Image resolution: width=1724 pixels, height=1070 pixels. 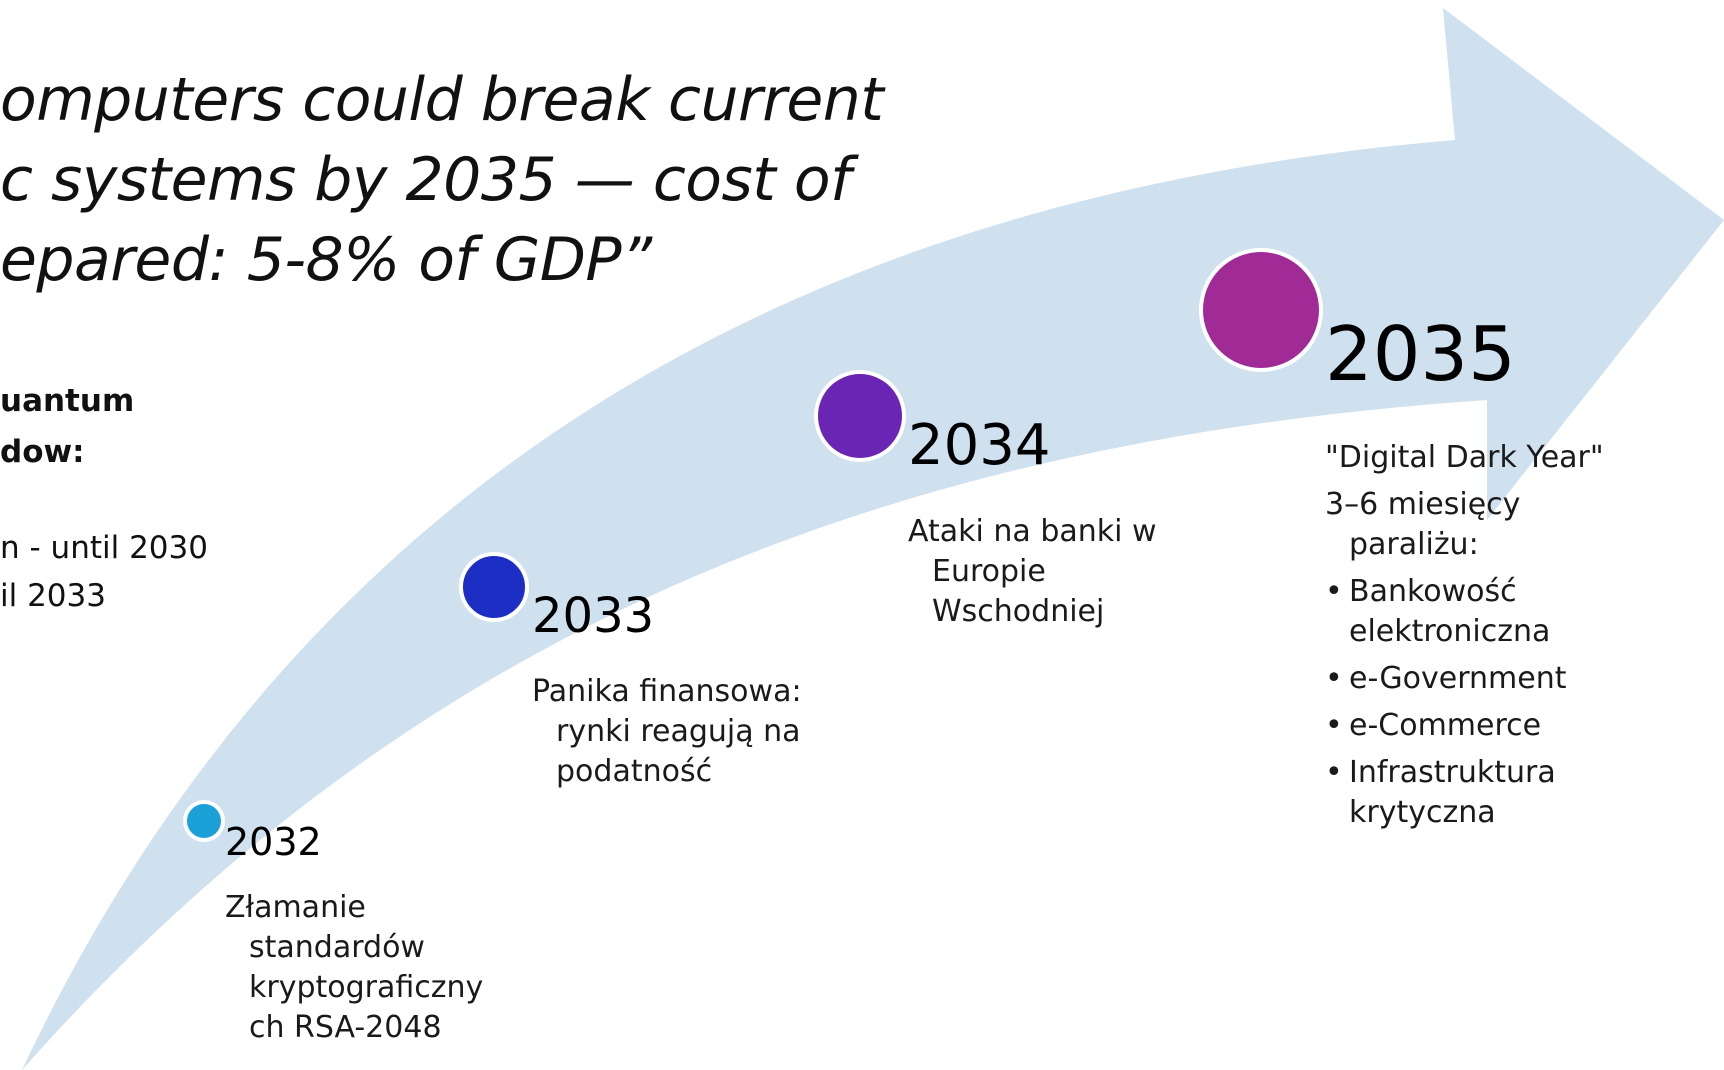 I want to click on milestone-desc-line: rynki reagują na, so click(x=678, y=731).